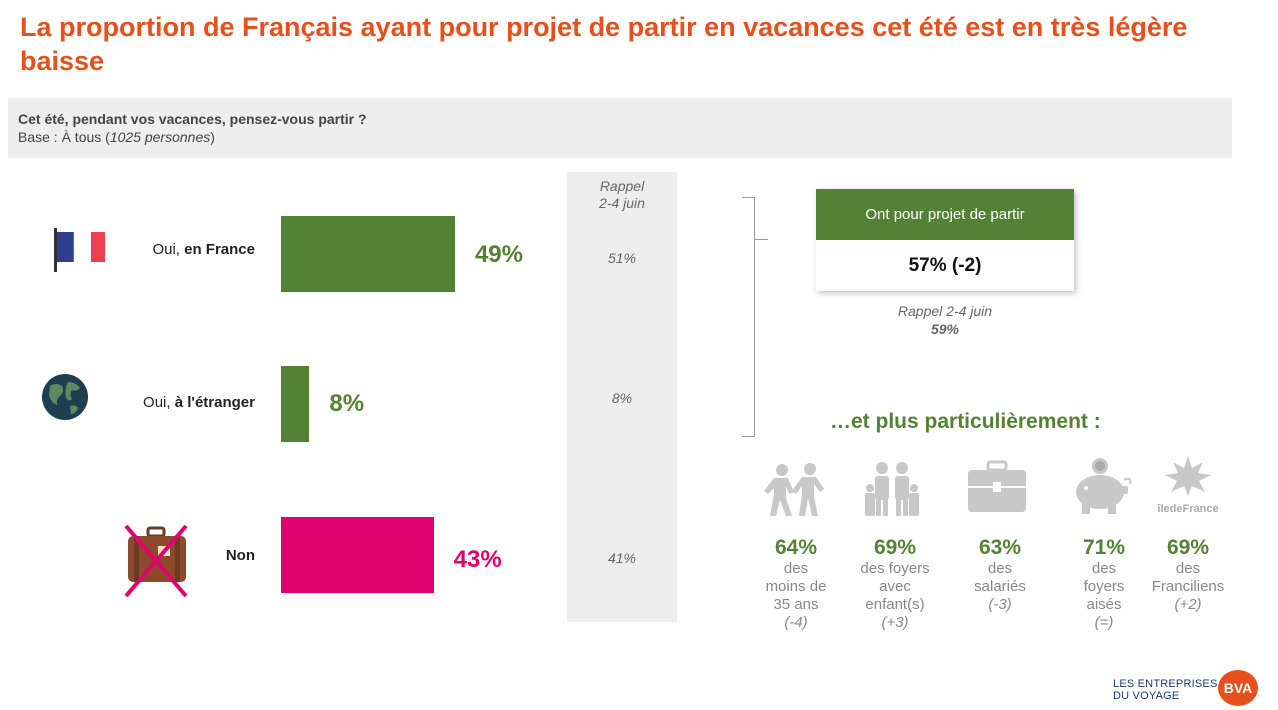  What do you see at coordinates (240, 555) in the screenshot?
I see `row-label-non: Non` at bounding box center [240, 555].